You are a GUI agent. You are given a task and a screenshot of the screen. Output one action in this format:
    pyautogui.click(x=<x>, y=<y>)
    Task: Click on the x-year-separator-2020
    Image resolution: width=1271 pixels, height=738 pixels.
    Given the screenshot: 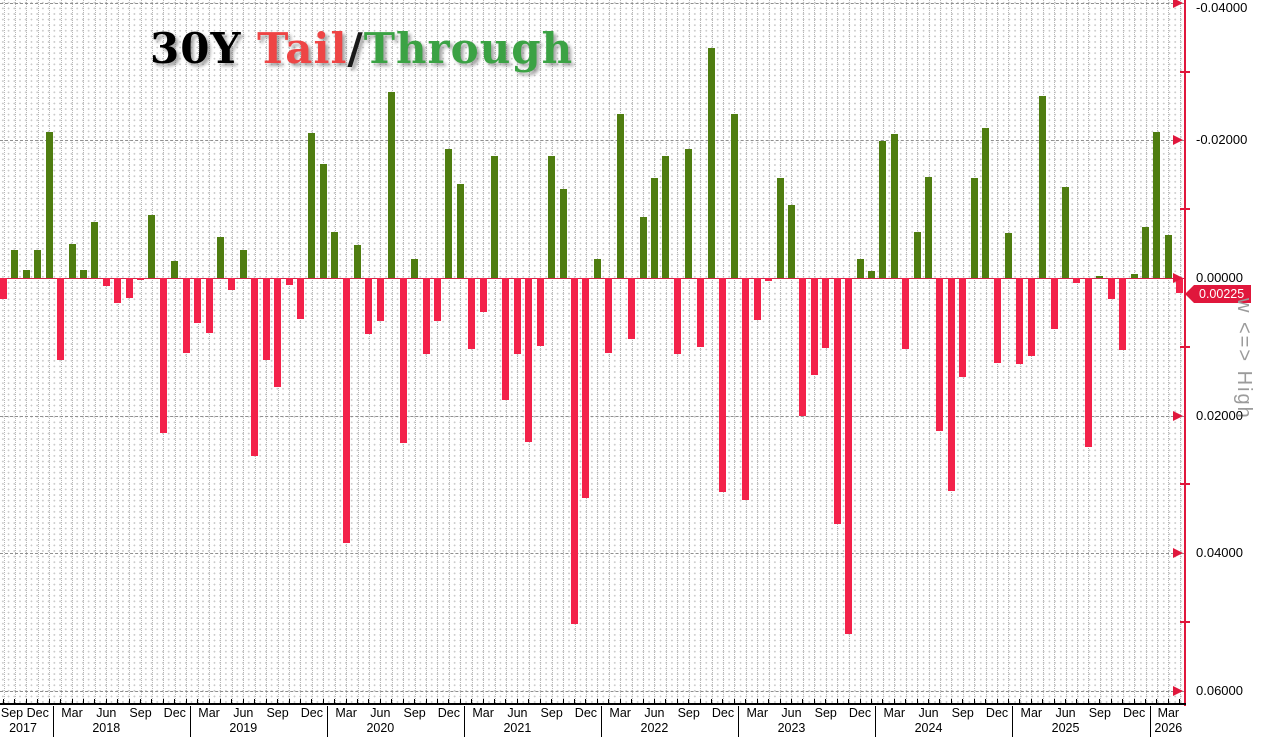 What is the action you would take?
    pyautogui.click(x=328, y=721)
    